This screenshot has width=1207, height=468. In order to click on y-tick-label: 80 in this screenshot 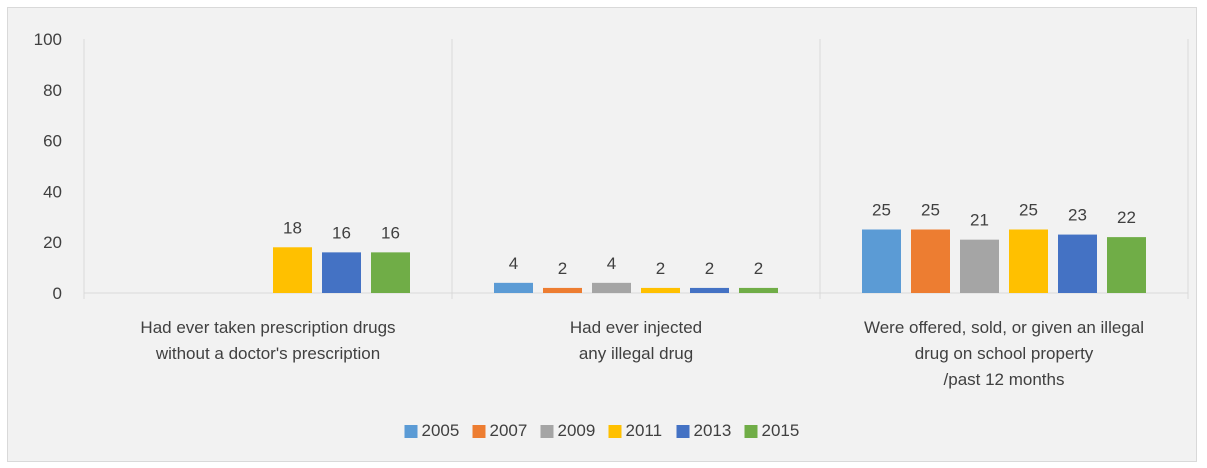, I will do `click(52, 90)`.